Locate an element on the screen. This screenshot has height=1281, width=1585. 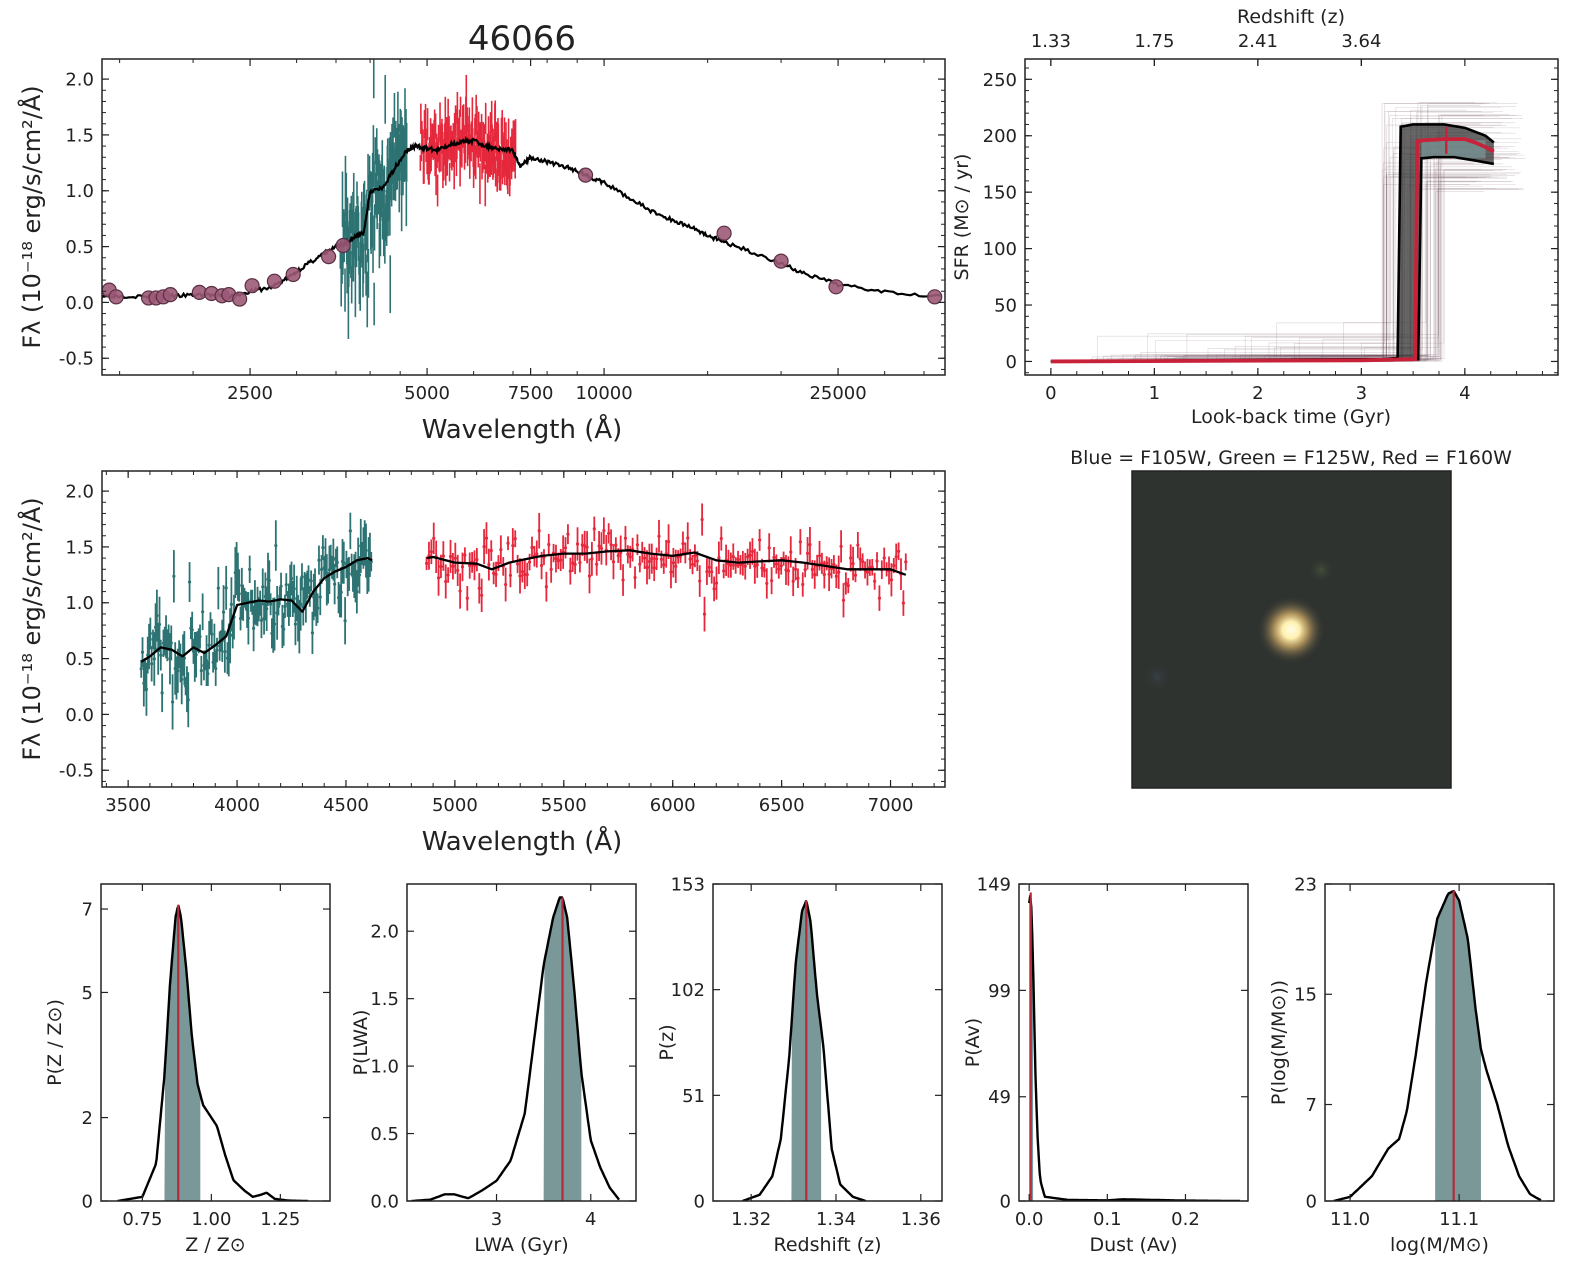
x-tick-label: 0.1 is located at coordinates (1107, 1219).